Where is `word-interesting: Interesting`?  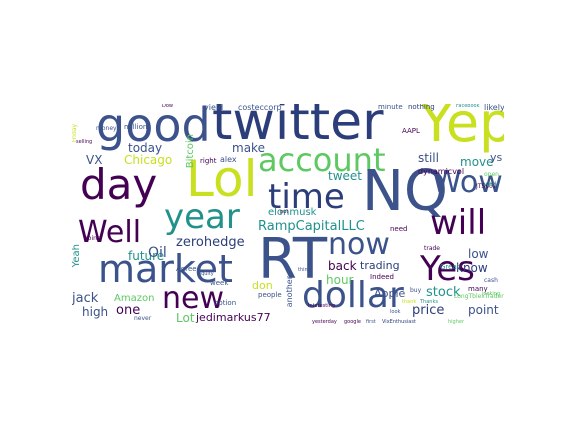
word-interesting: Interesting is located at coordinates (321, 306).